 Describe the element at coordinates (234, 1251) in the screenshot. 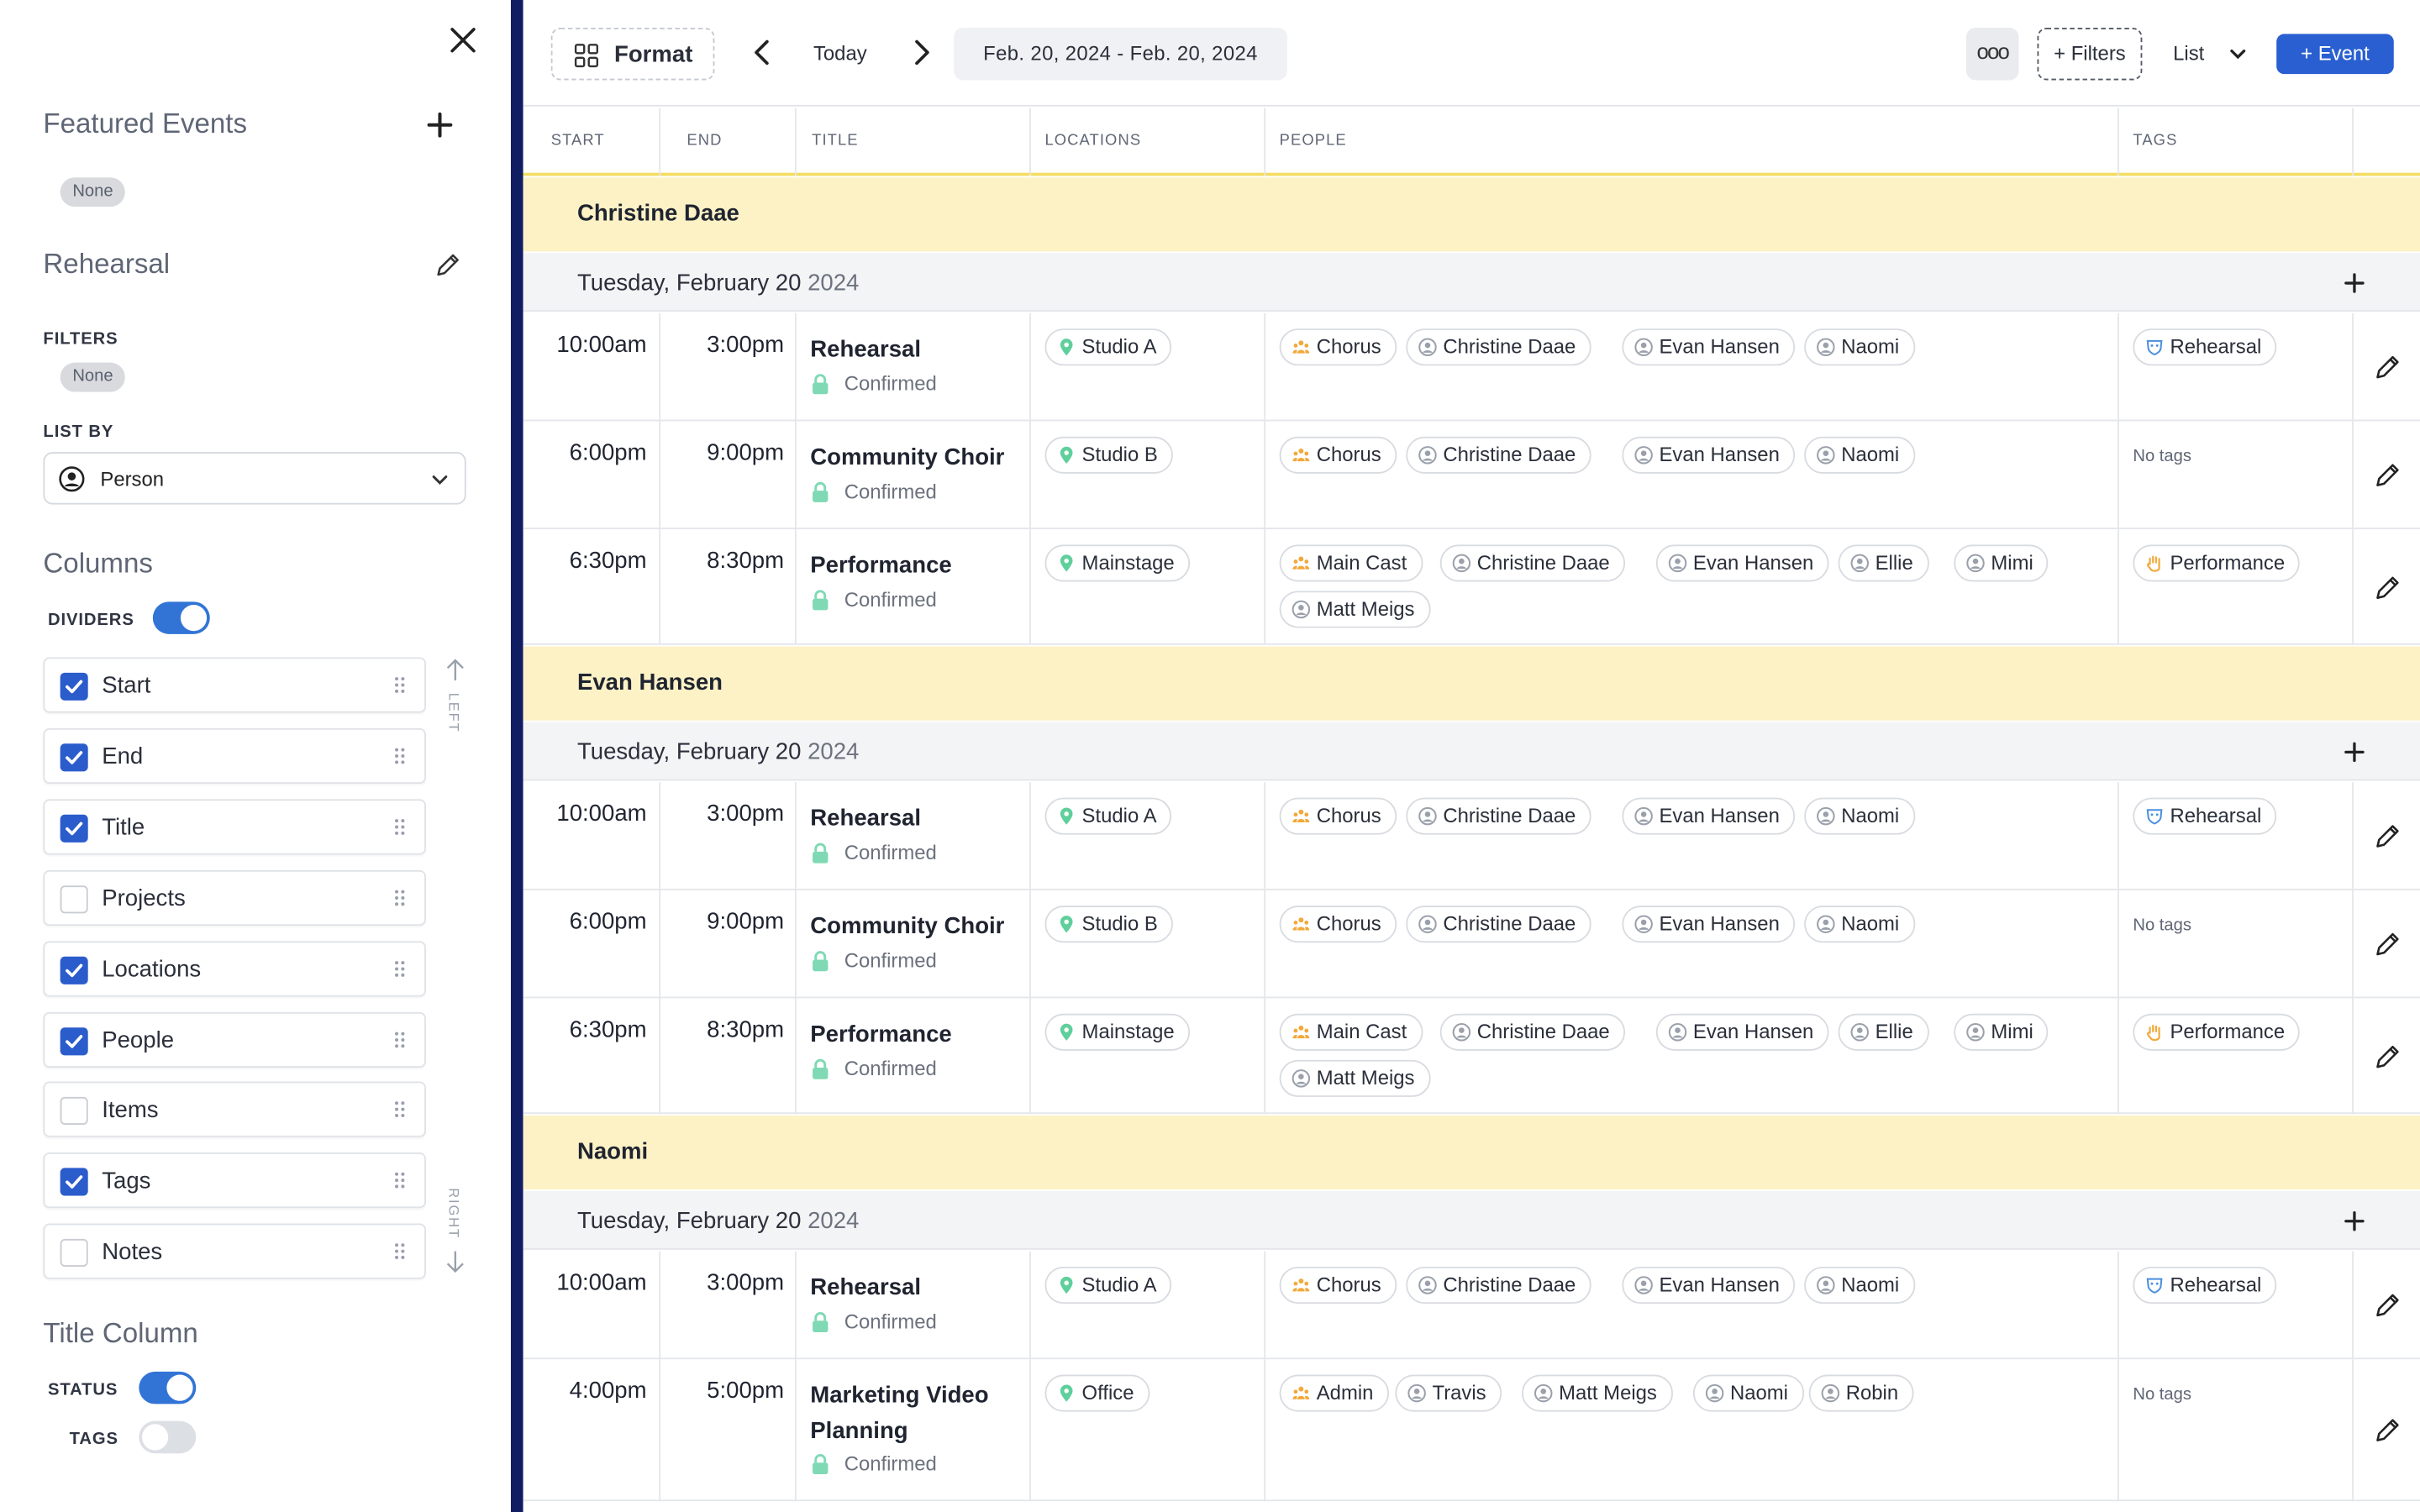

I see `column-option-notes: Notes` at that location.